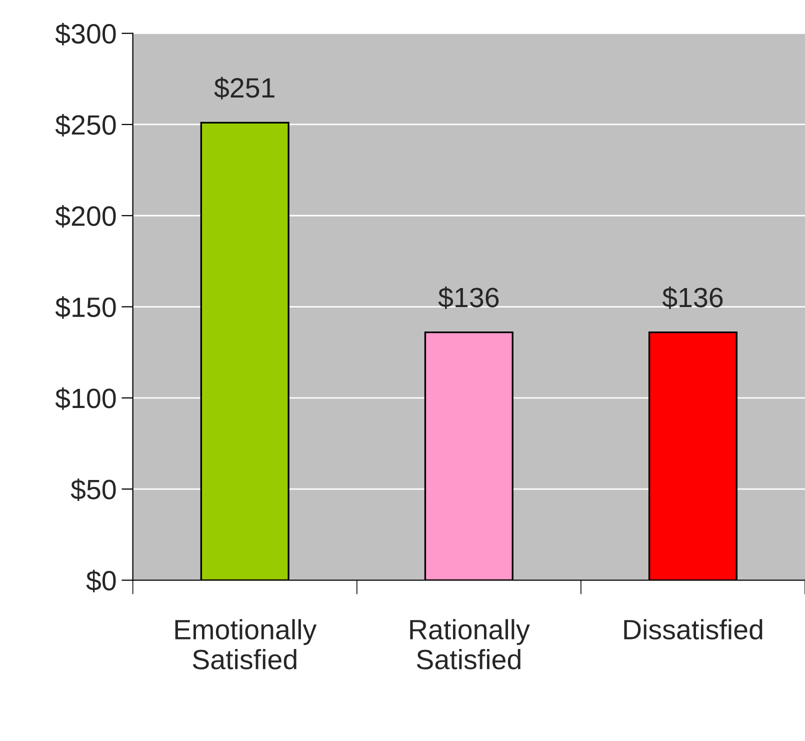 The height and width of the screenshot is (741, 805). Describe the element at coordinates (85, 125) in the screenshot. I see `y-tick-label: $250` at that location.